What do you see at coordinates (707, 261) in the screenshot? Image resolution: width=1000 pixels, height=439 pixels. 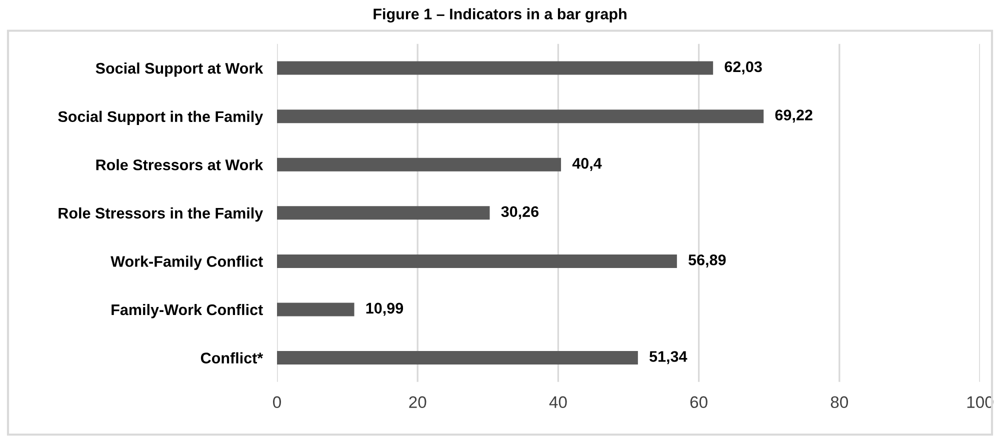 I see `data-label: 56,89` at bounding box center [707, 261].